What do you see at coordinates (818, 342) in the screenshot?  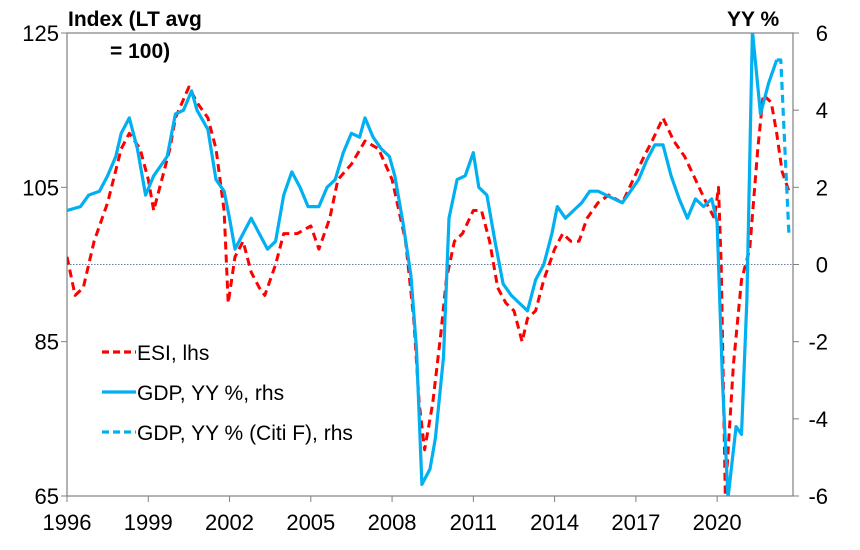 I see `right-tick-label: -2` at bounding box center [818, 342].